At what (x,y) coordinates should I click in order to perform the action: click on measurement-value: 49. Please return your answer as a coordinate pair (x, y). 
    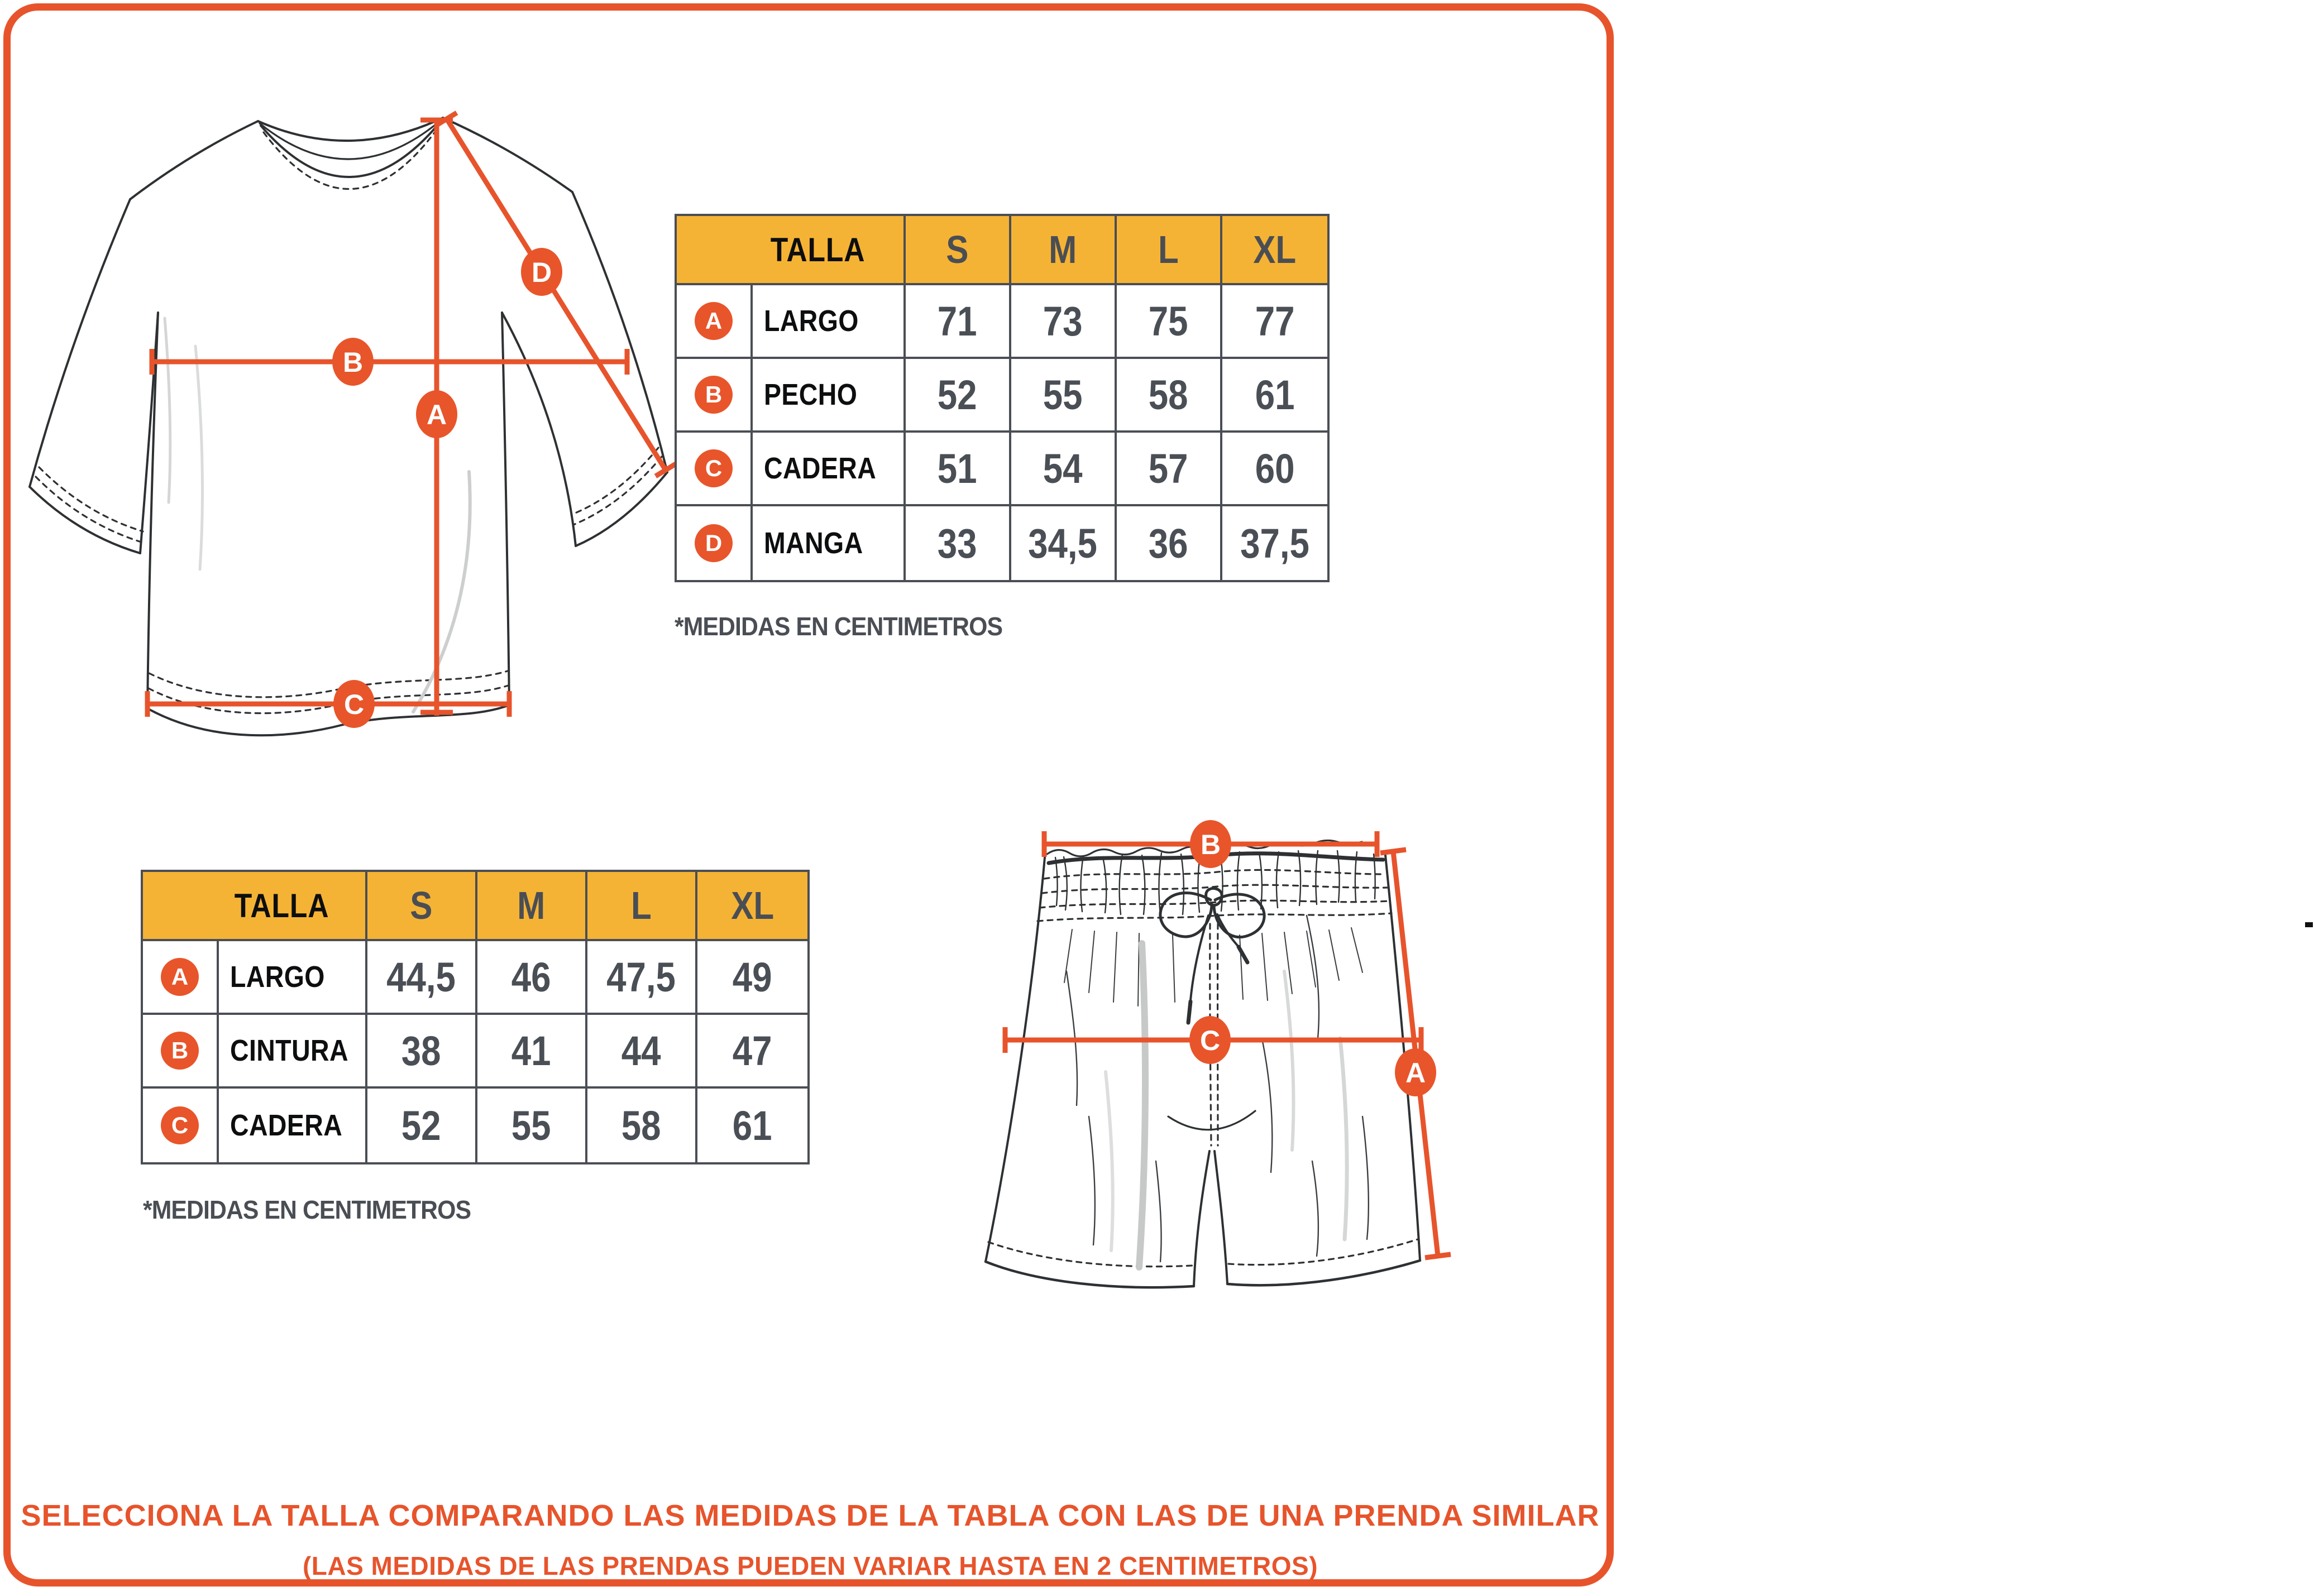
    Looking at the image, I should click on (752, 976).